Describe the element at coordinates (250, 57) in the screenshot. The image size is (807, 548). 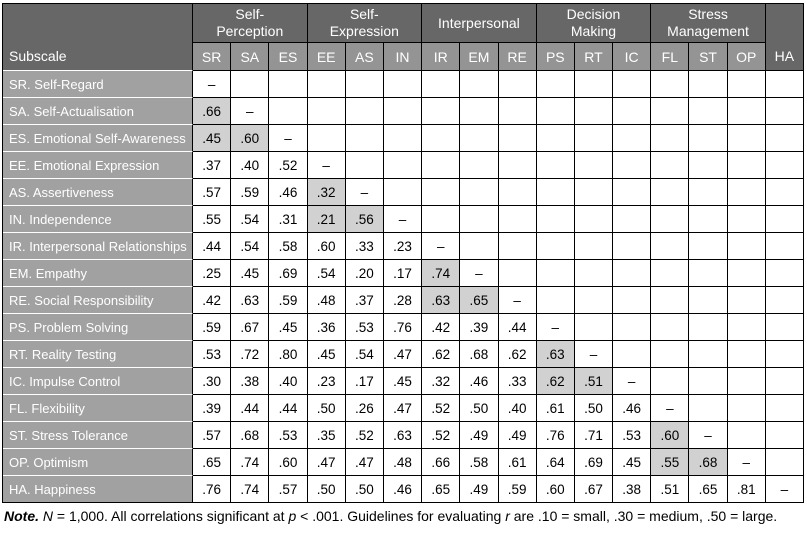
I see `column-header-sa: SA` at that location.